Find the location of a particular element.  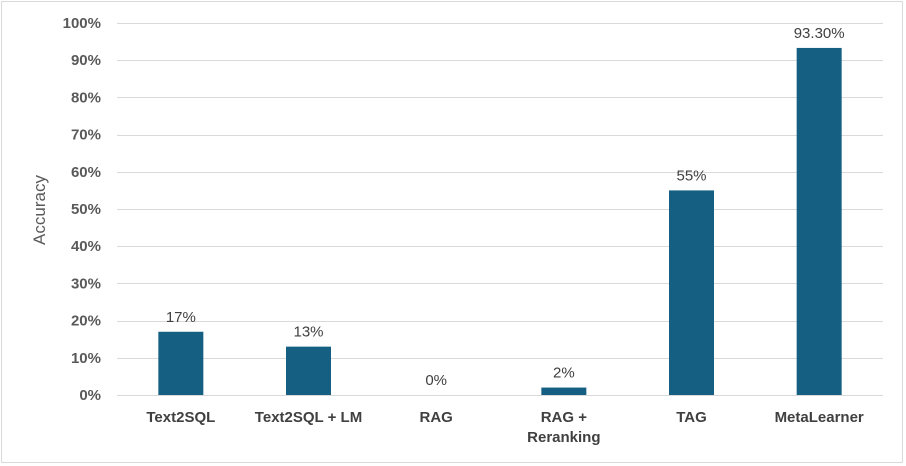

x-category-label: Text2SQL is located at coordinates (180, 417).